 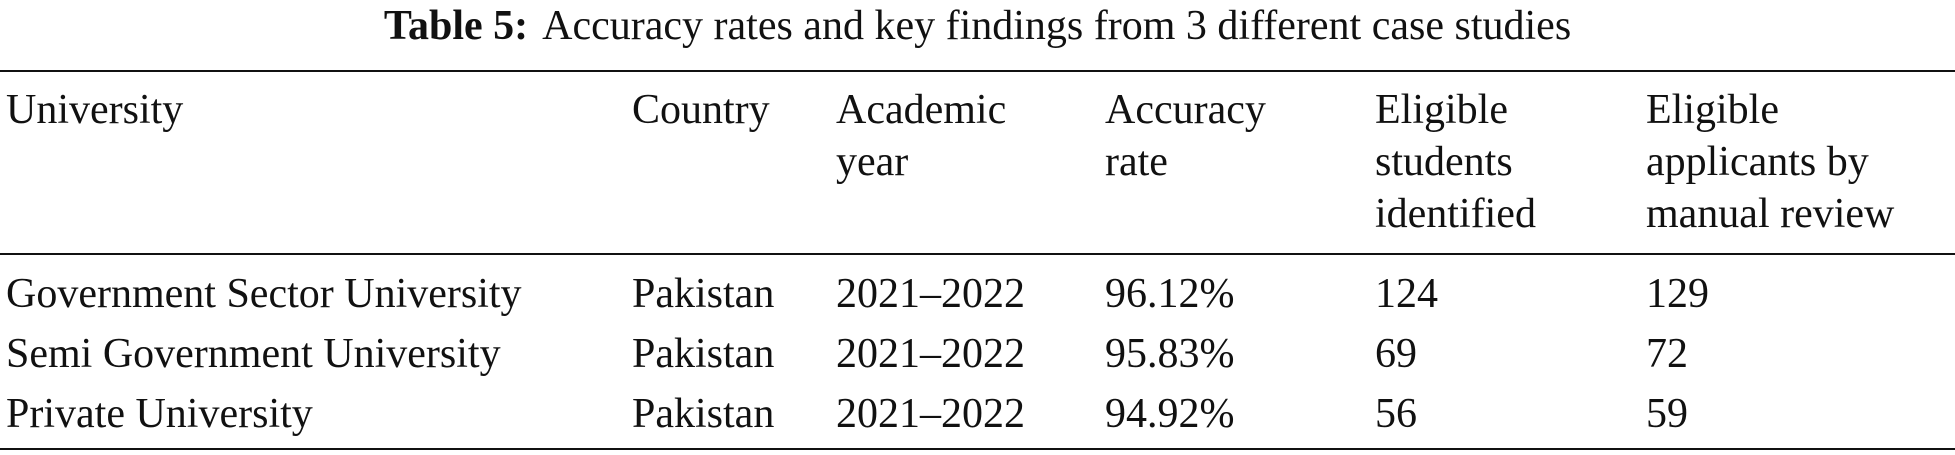 I want to click on table-cell: Government Sector University, so click(x=264, y=294).